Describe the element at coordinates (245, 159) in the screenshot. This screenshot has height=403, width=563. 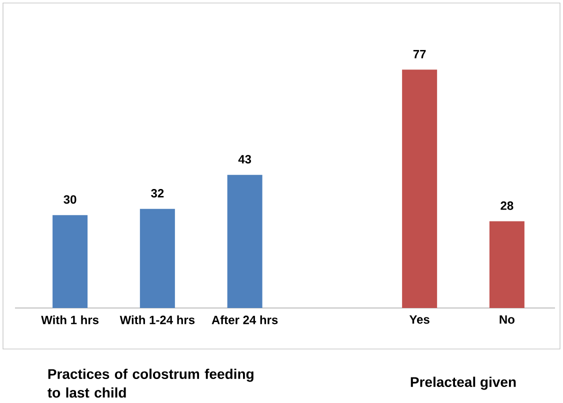
I see `data-label: 43` at that location.